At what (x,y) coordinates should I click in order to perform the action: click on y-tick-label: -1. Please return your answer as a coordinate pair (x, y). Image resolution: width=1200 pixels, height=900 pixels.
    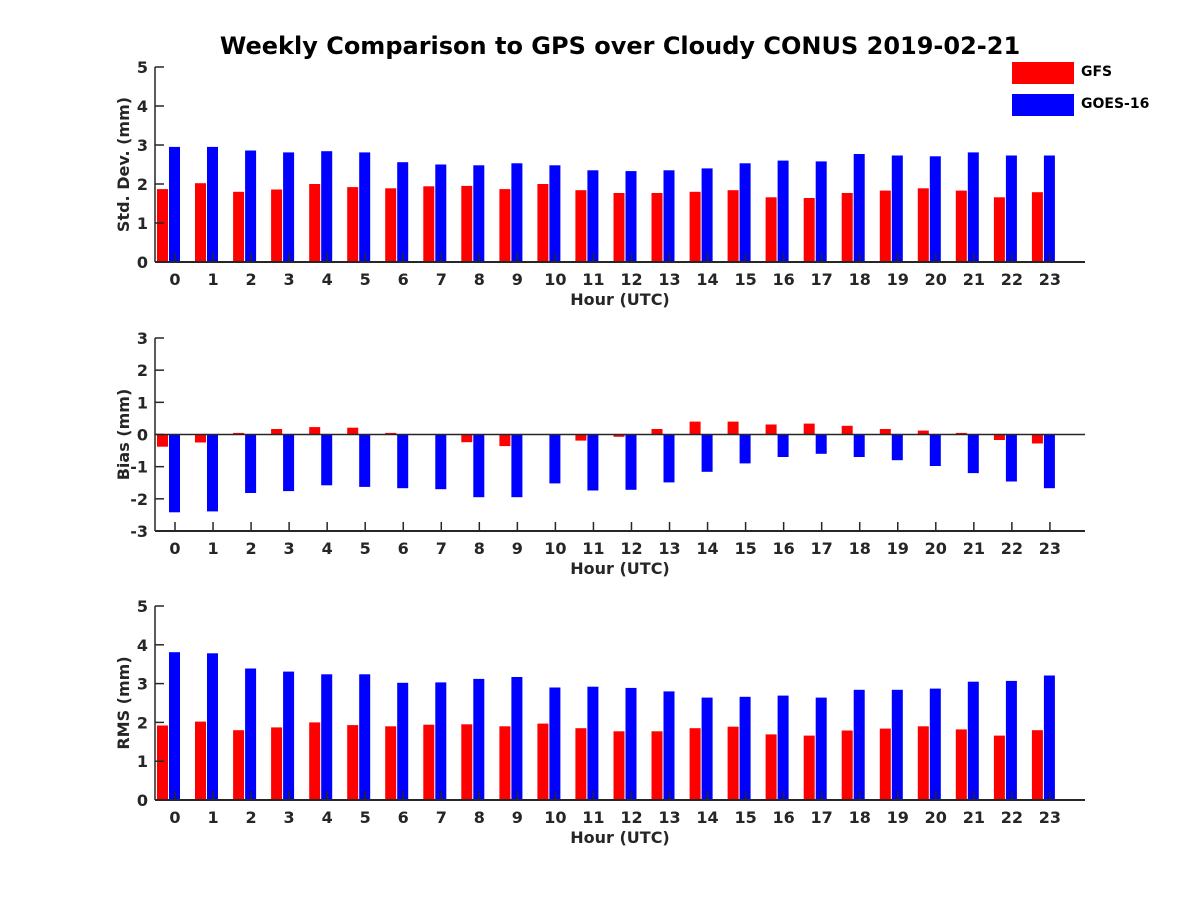
    Looking at the image, I should click on (139, 467).